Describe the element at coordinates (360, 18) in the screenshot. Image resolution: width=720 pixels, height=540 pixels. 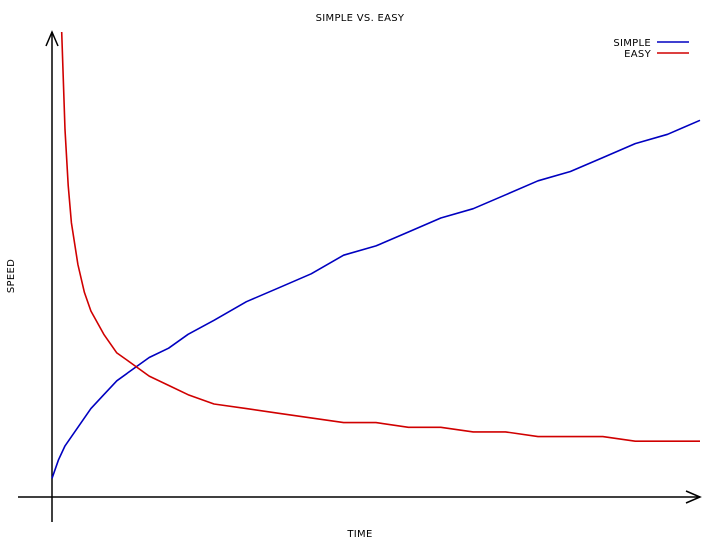
I see `chart-title: SIMPLE VS. EASY` at that location.